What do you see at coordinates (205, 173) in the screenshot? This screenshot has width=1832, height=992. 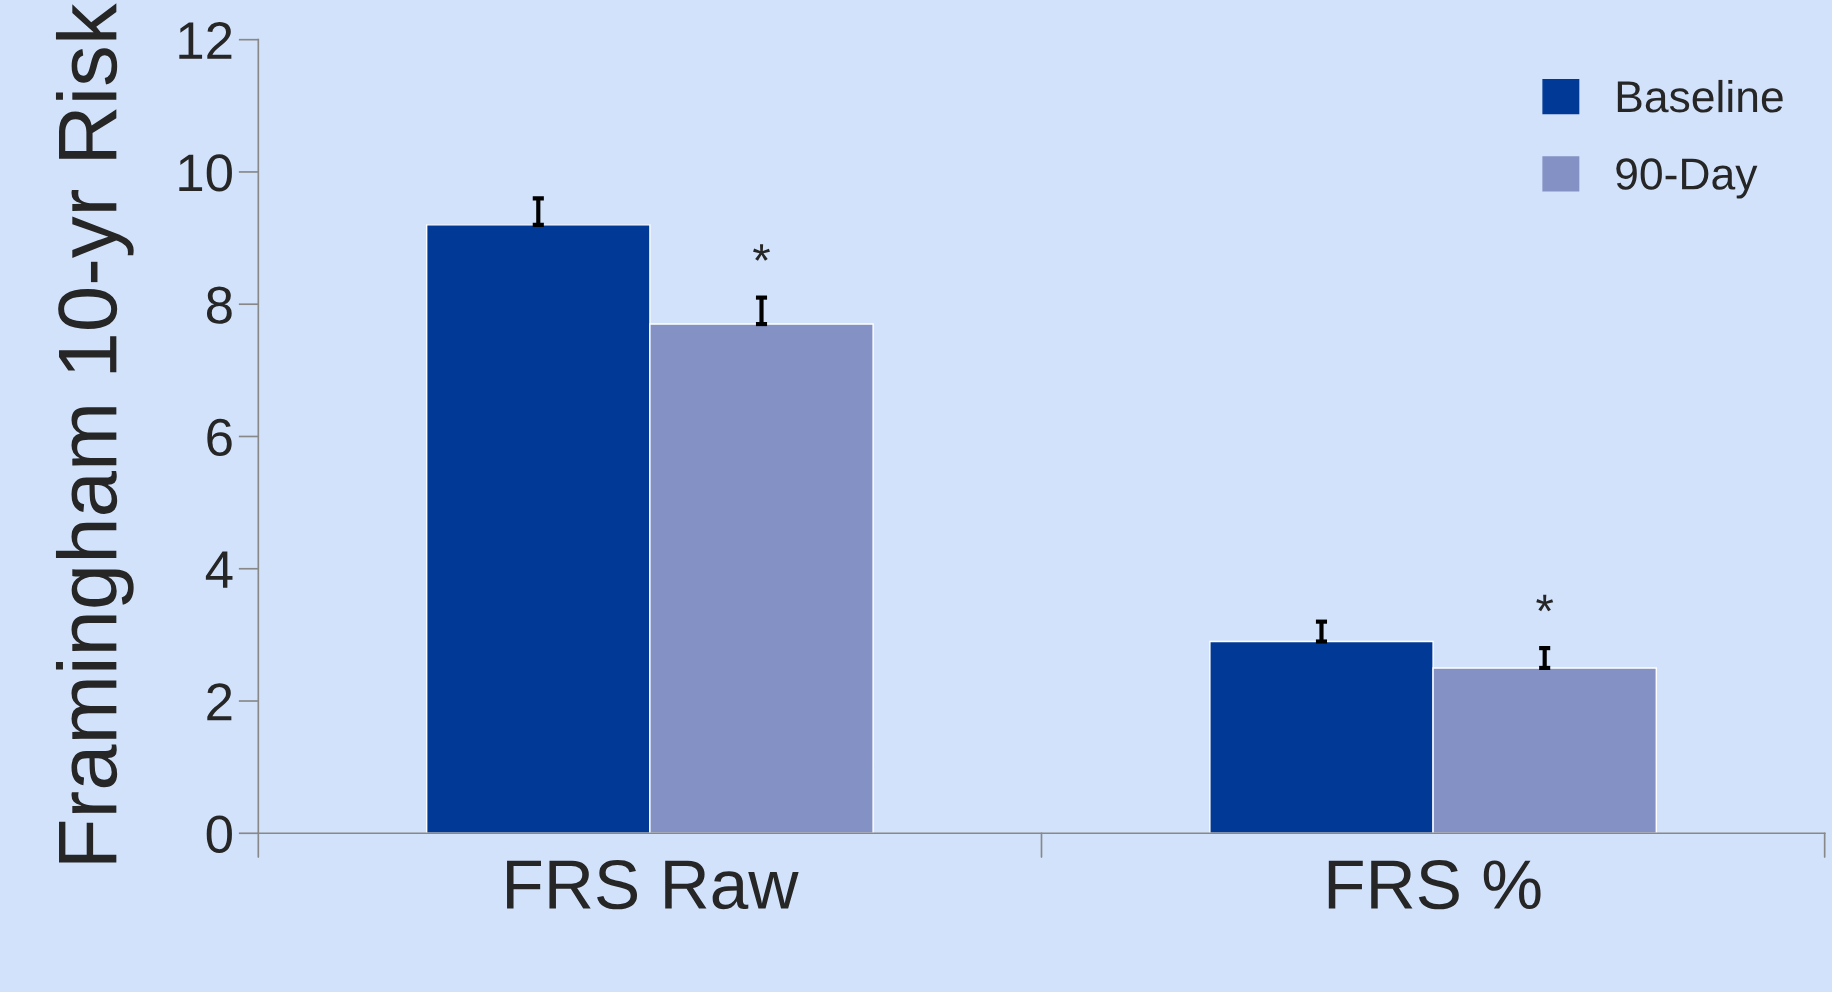 I see `y-tick-label: 10` at bounding box center [205, 173].